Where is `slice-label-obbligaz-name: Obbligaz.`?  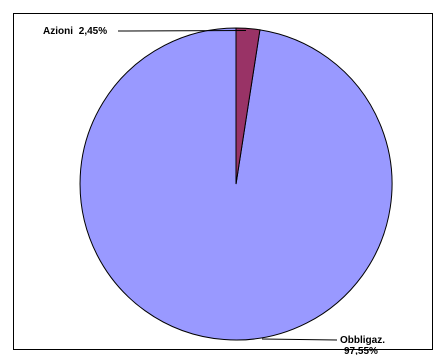 slice-label-obbligaz-name: Obbligaz. is located at coordinates (362, 340).